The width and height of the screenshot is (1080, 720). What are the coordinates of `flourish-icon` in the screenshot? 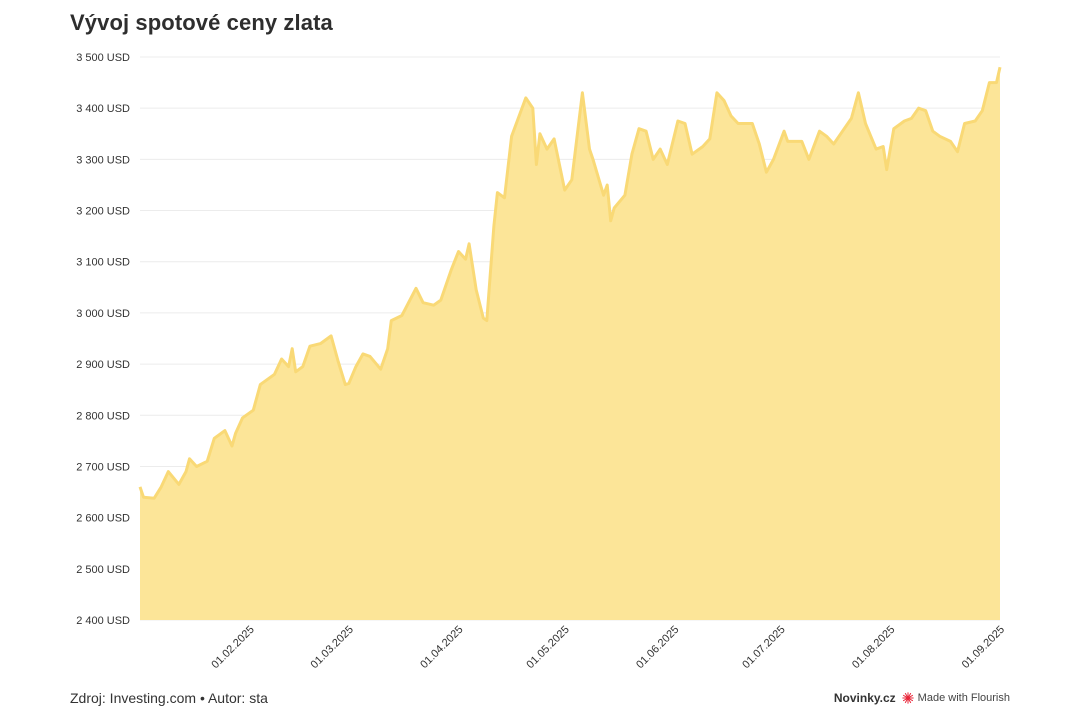 It's located at (908, 698).